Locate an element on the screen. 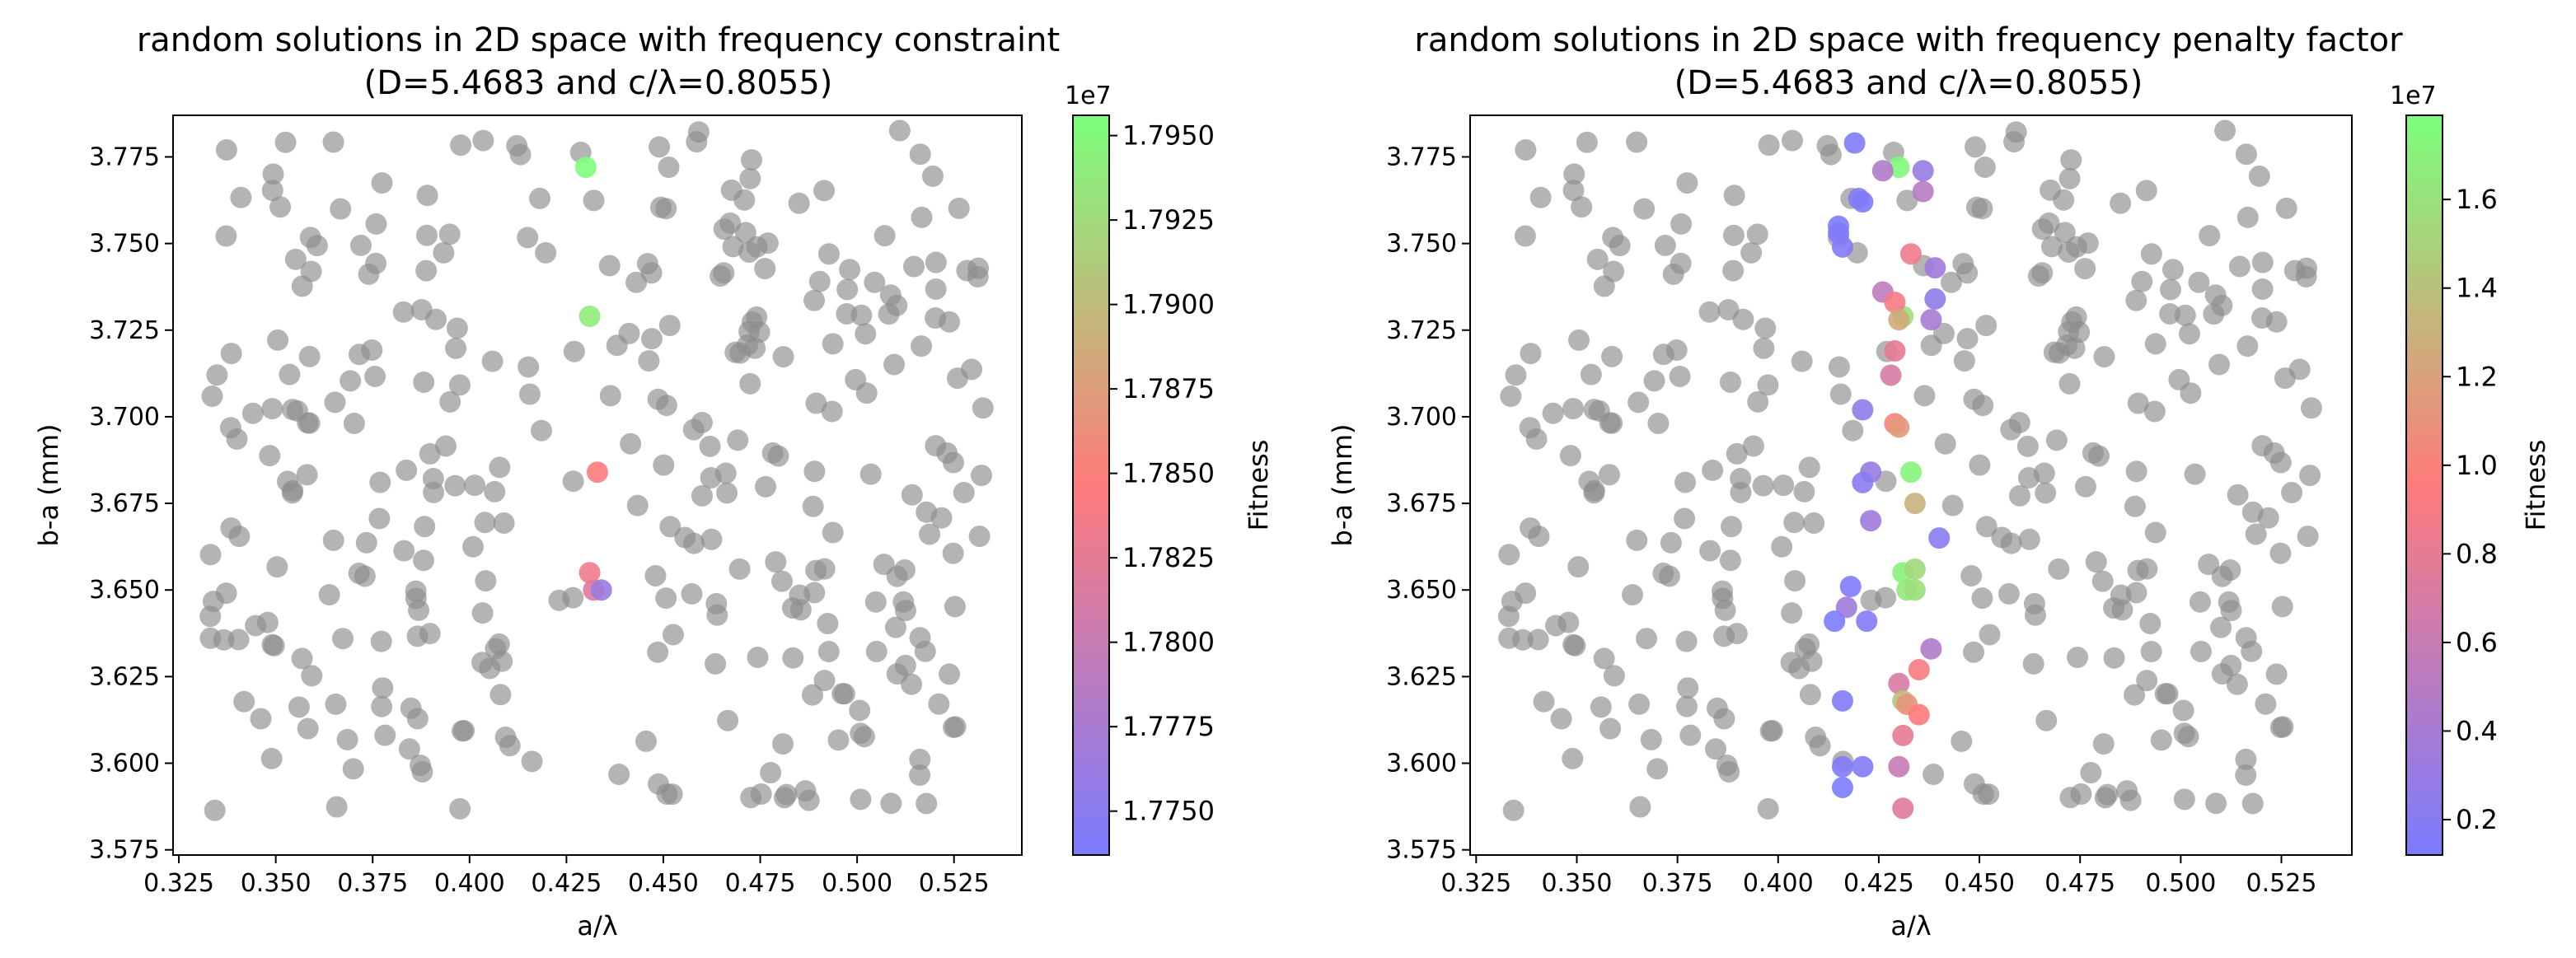 The width and height of the screenshot is (2576, 958). colorbar-tick-label: 1.2 is located at coordinates (2477, 376).